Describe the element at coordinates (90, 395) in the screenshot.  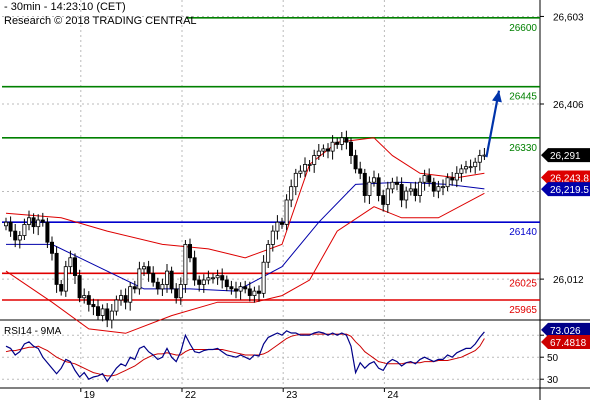
I see `time-tick-label: 19` at that location.